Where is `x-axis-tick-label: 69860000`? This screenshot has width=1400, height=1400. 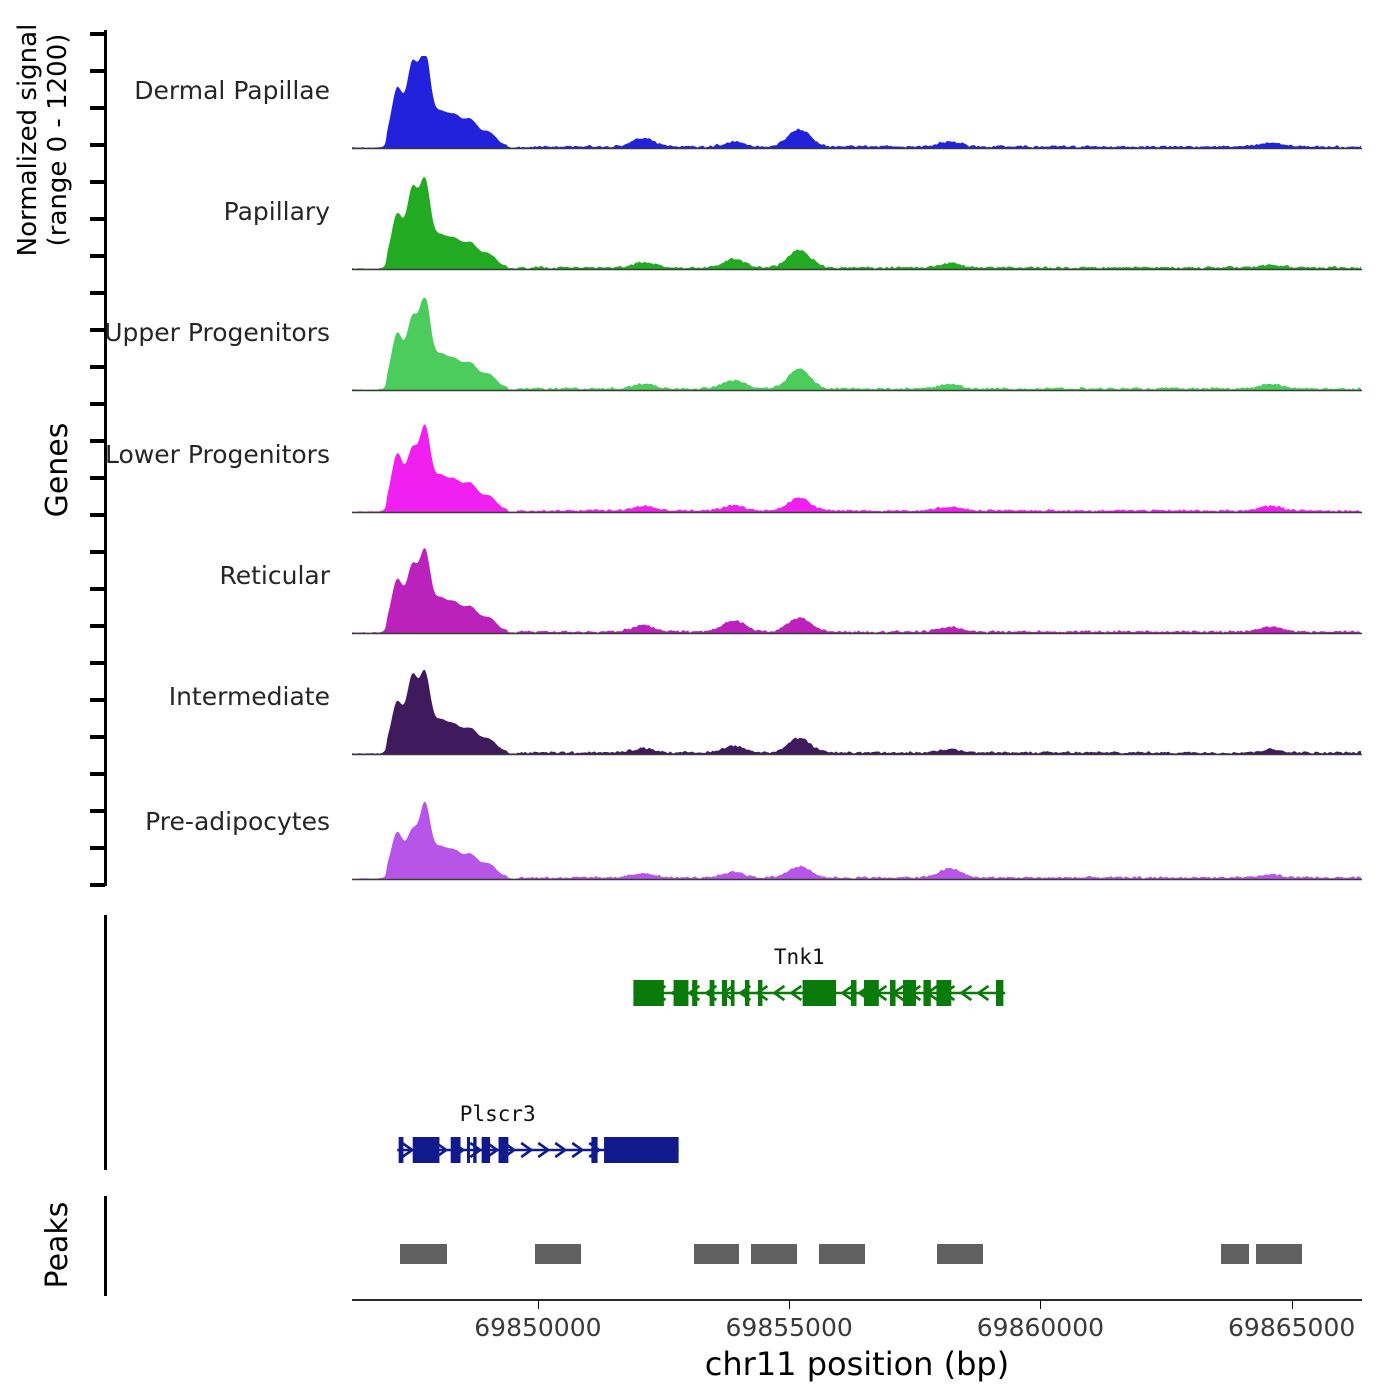
x-axis-tick-label: 69860000 is located at coordinates (1040, 1327).